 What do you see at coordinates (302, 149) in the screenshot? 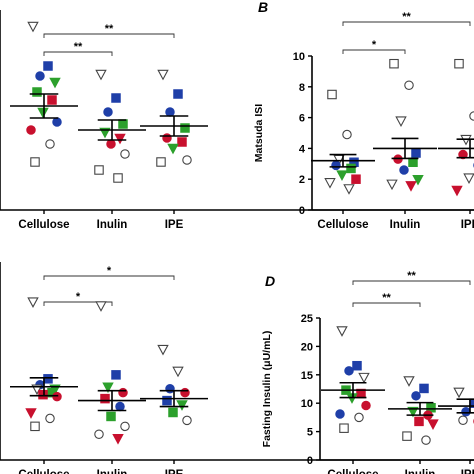
I see `y-tick-label: 4` at bounding box center [302, 149].